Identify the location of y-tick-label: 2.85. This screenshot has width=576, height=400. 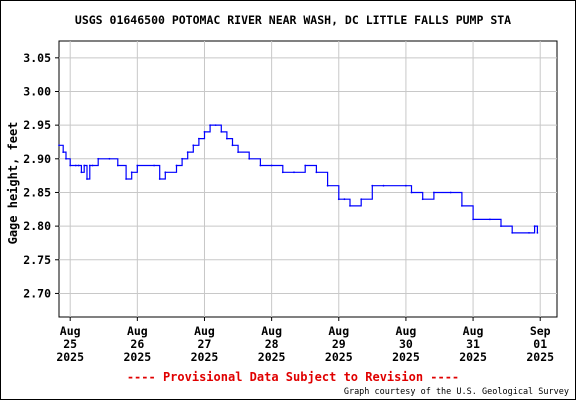
(37, 192).